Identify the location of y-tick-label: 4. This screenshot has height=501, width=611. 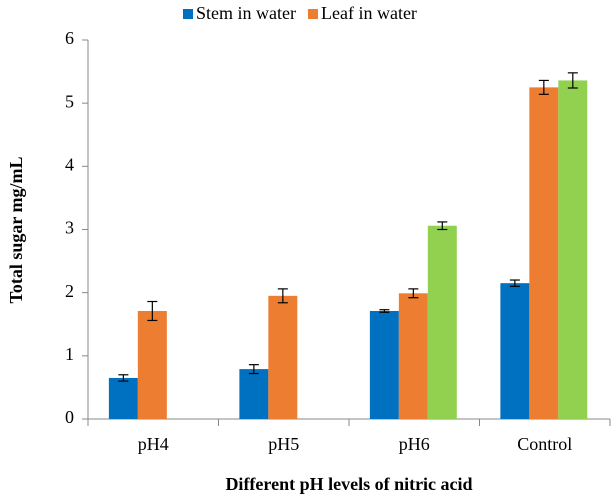
(69, 164).